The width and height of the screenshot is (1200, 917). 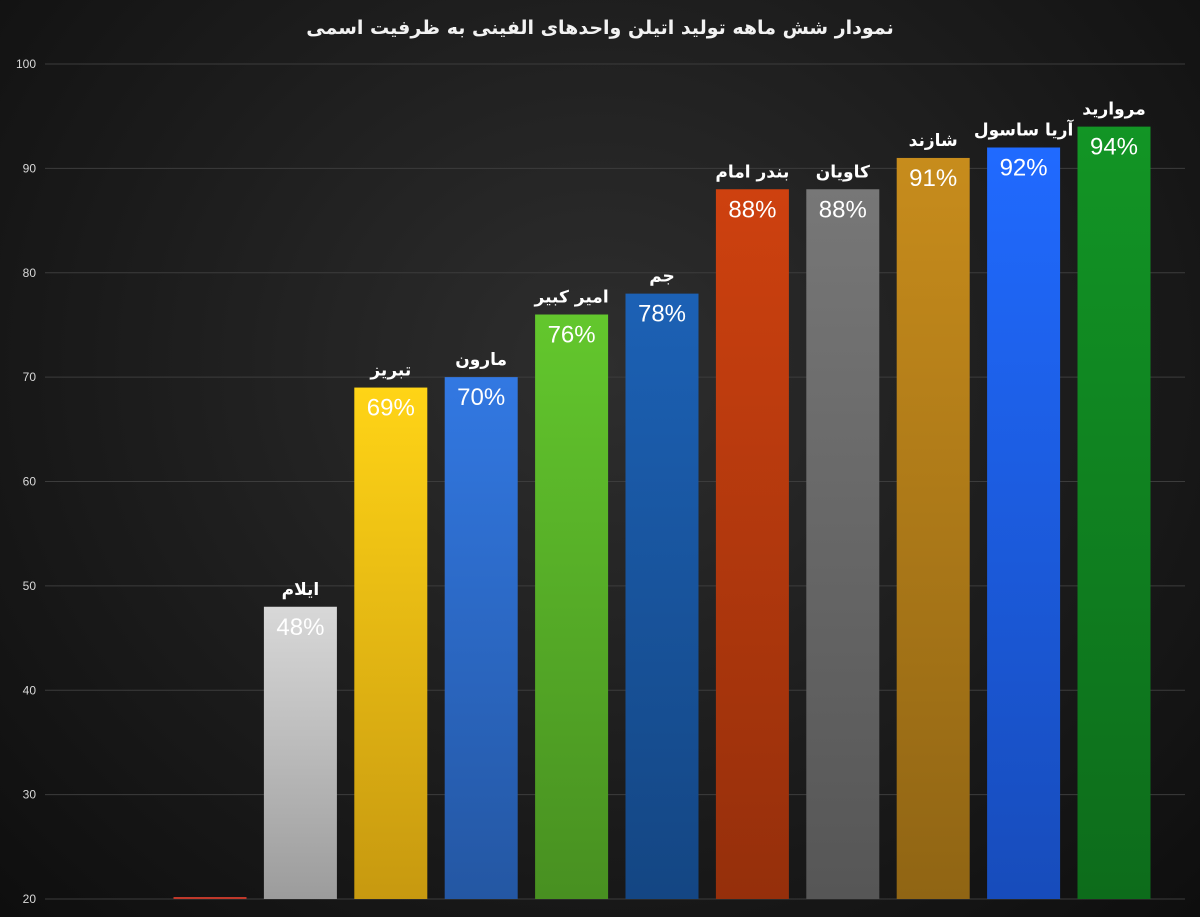 I want to click on data-label: 92%, so click(x=1024, y=168).